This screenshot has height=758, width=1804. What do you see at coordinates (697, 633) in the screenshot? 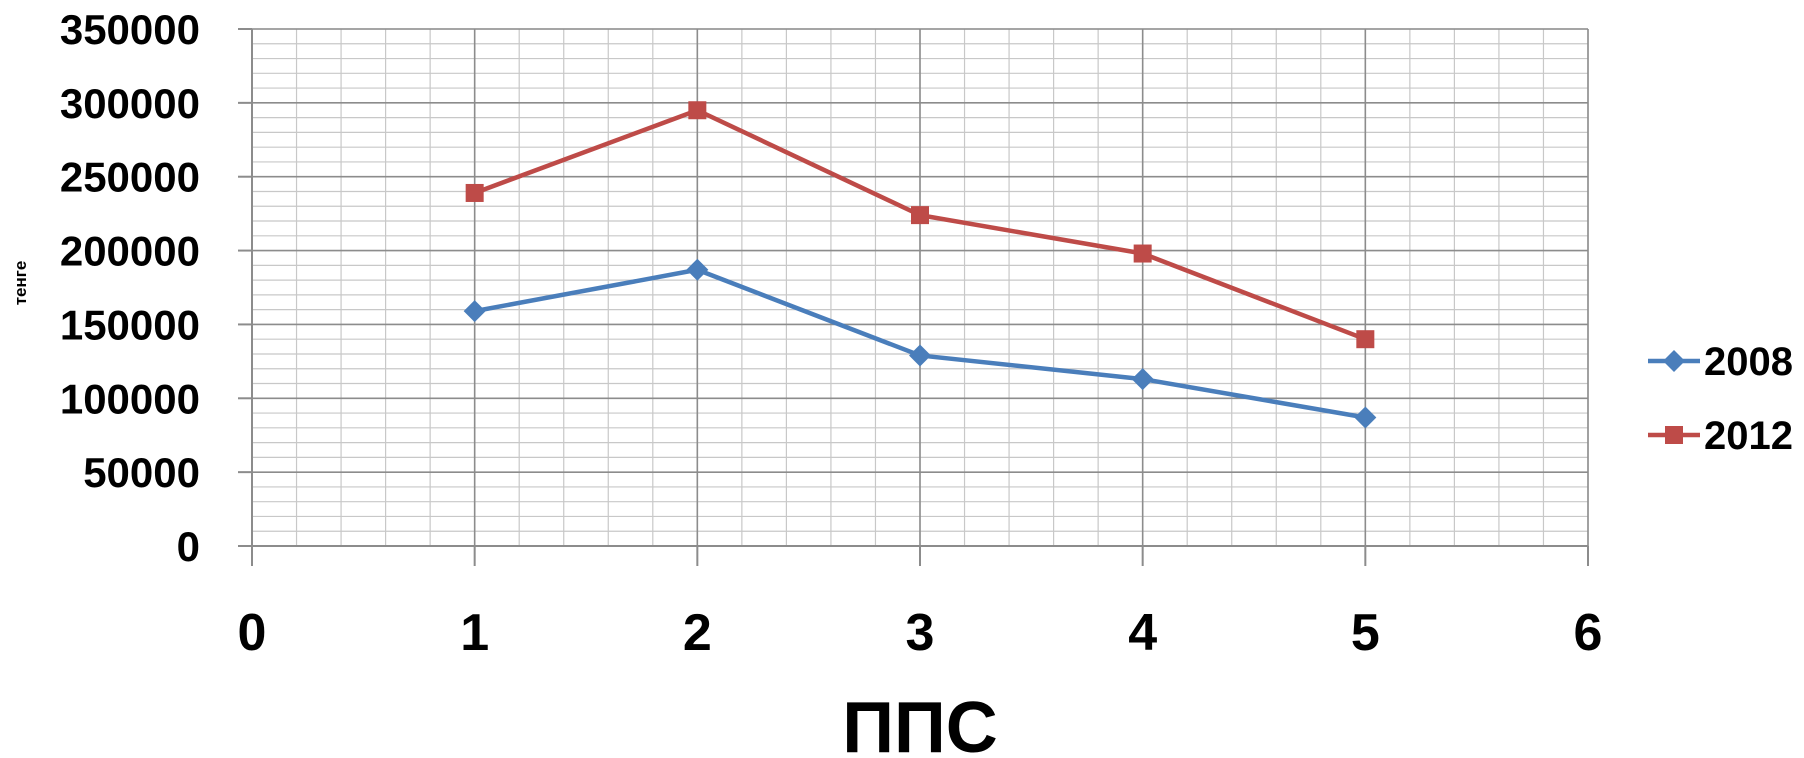
I see `x-tick-label: 2` at bounding box center [697, 633].